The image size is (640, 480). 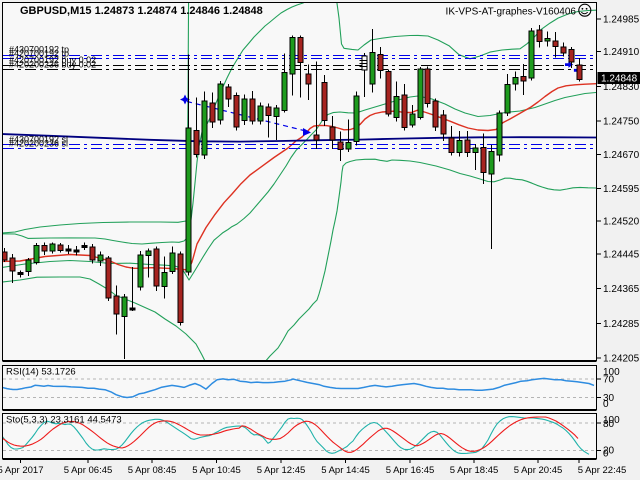 What do you see at coordinates (621, 52) in the screenshot?
I see `svg-text: 1.24910` at bounding box center [621, 52].